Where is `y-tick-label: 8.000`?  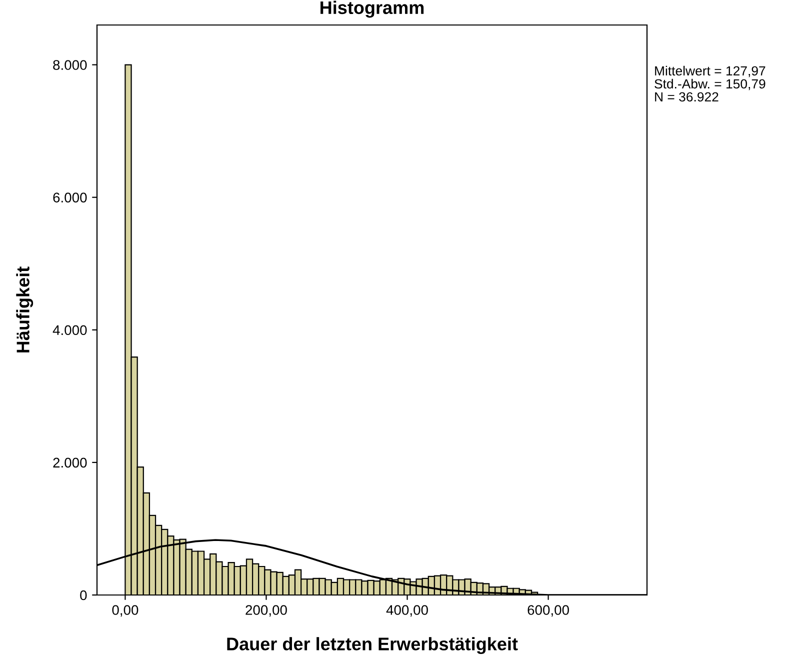
y-tick-label: 8.000 is located at coordinates (70, 65).